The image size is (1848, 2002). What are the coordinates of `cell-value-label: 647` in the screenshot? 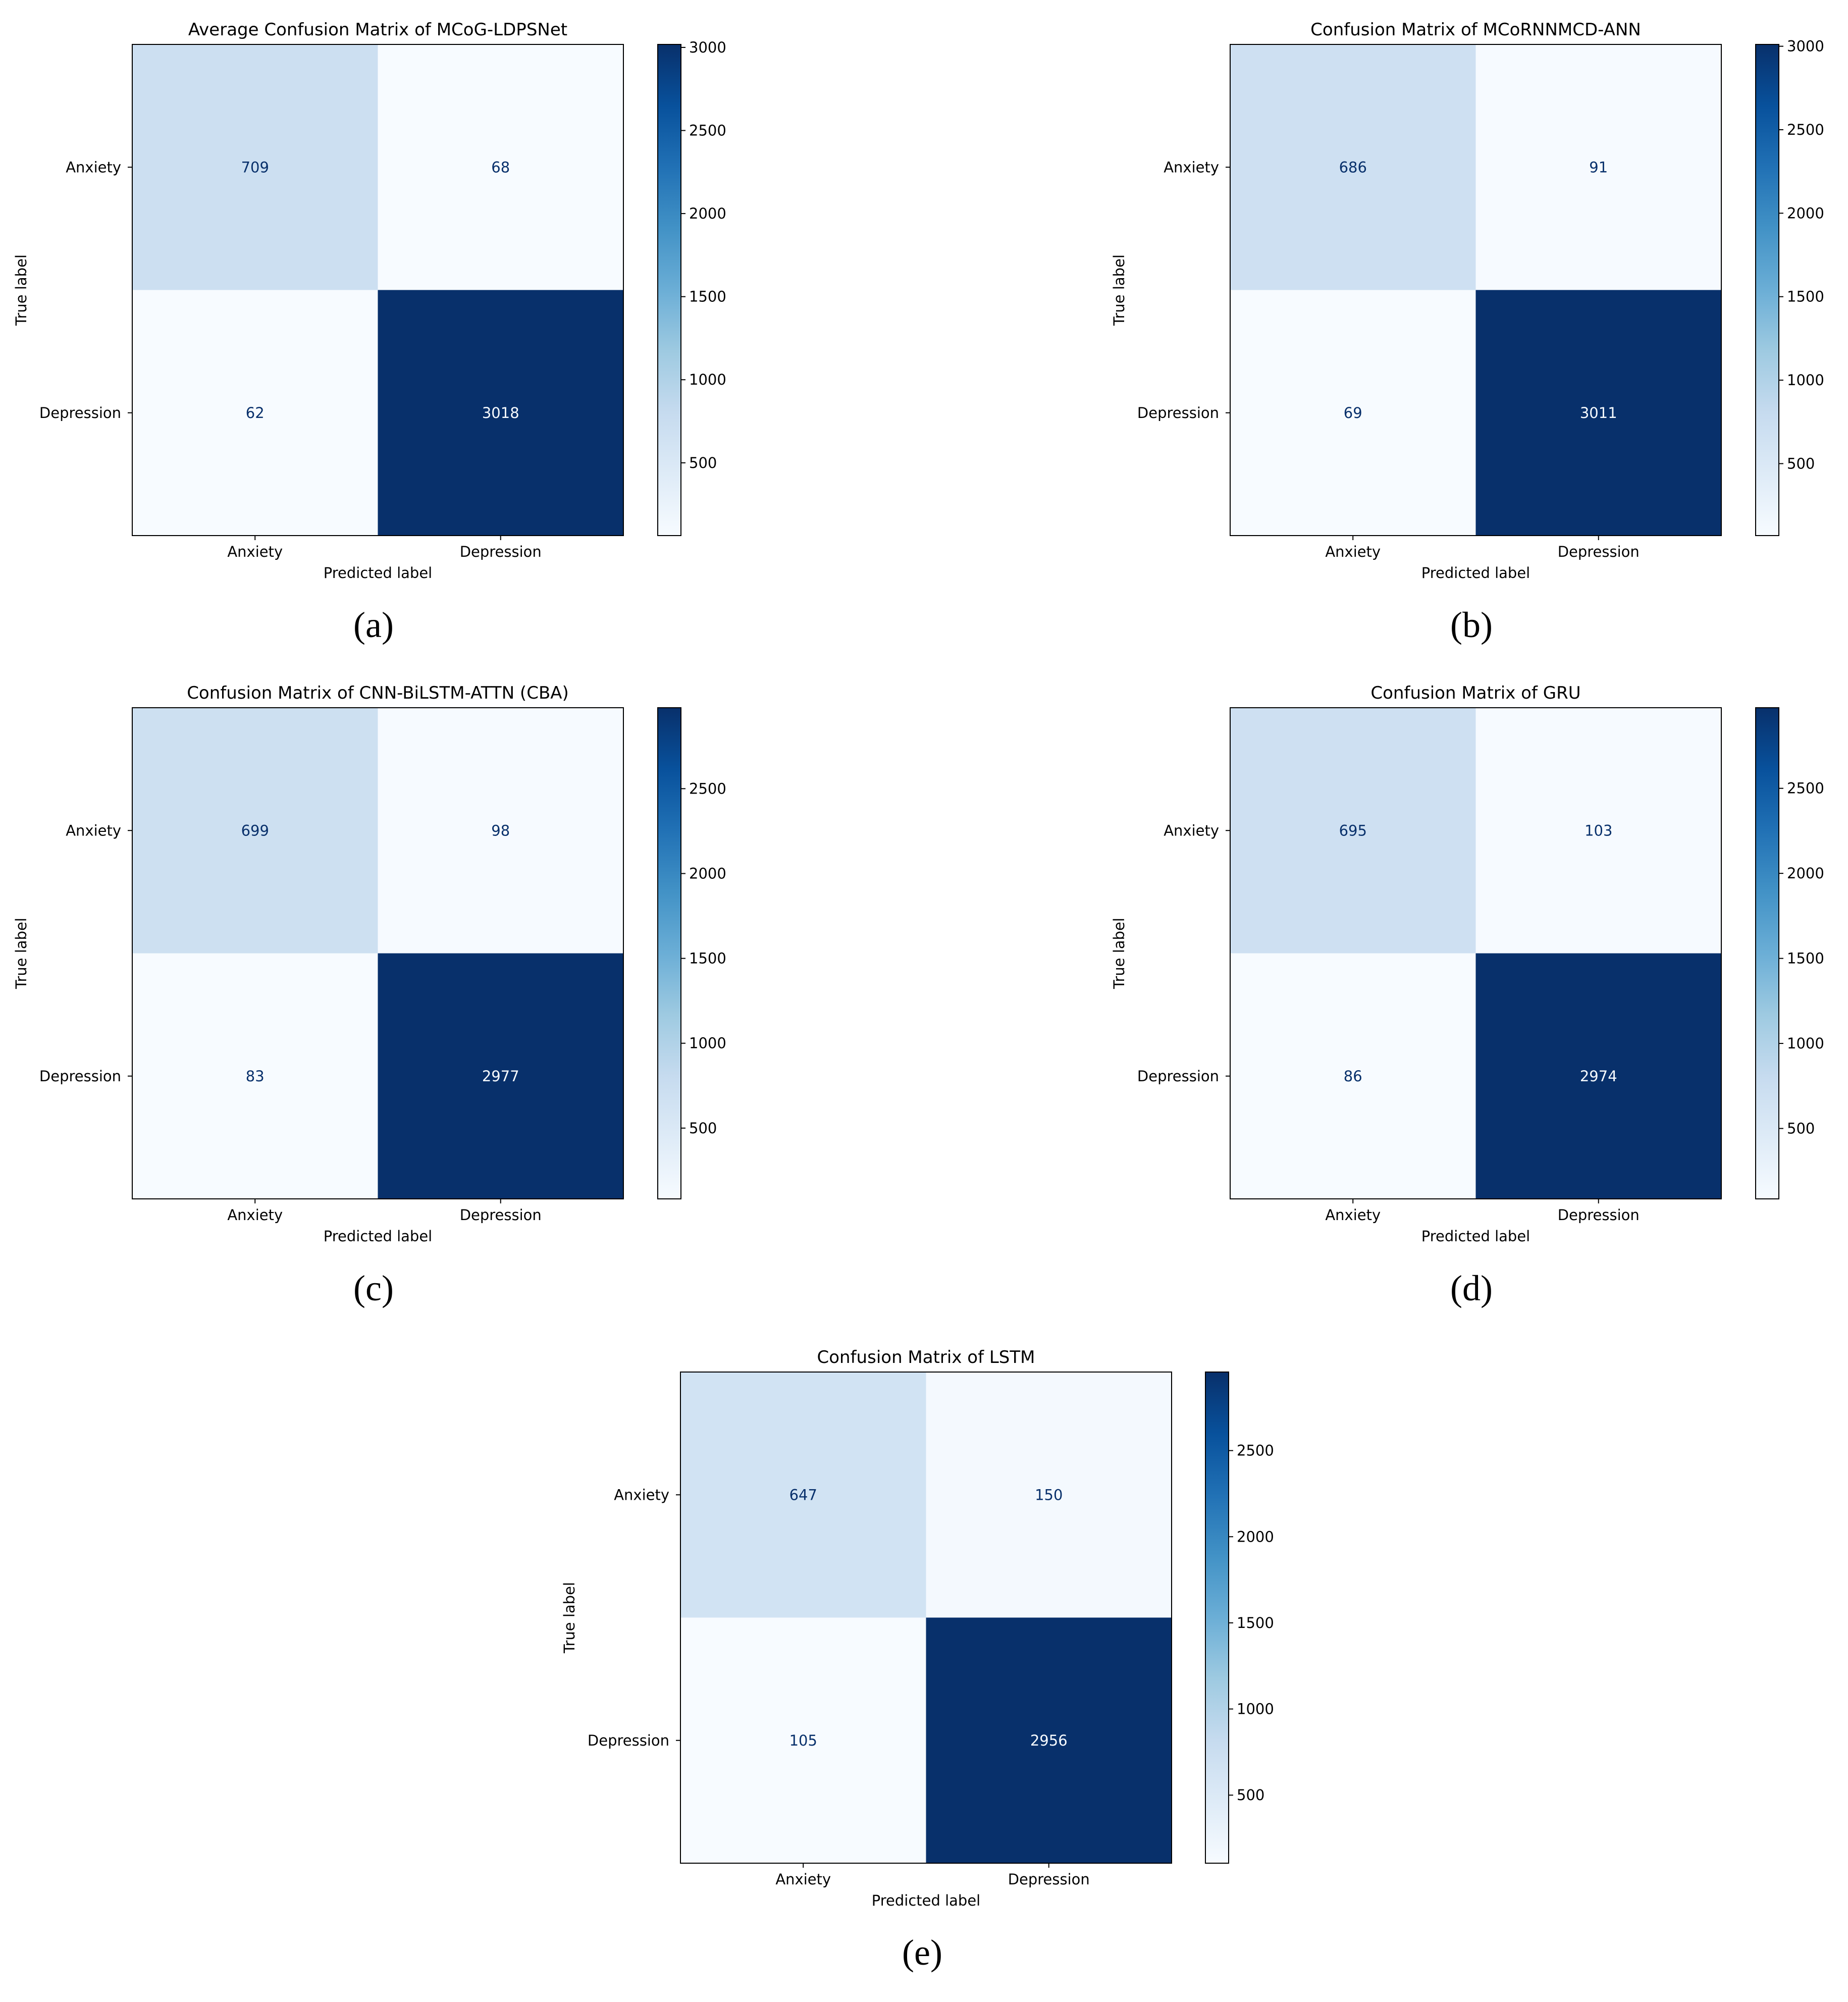 It's located at (803, 1495).